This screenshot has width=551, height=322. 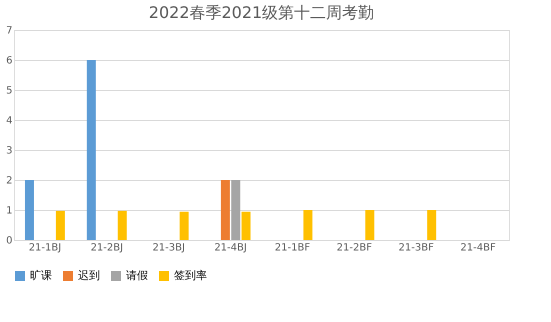 I want to click on y-tick-label: 0, so click(x=9, y=241).